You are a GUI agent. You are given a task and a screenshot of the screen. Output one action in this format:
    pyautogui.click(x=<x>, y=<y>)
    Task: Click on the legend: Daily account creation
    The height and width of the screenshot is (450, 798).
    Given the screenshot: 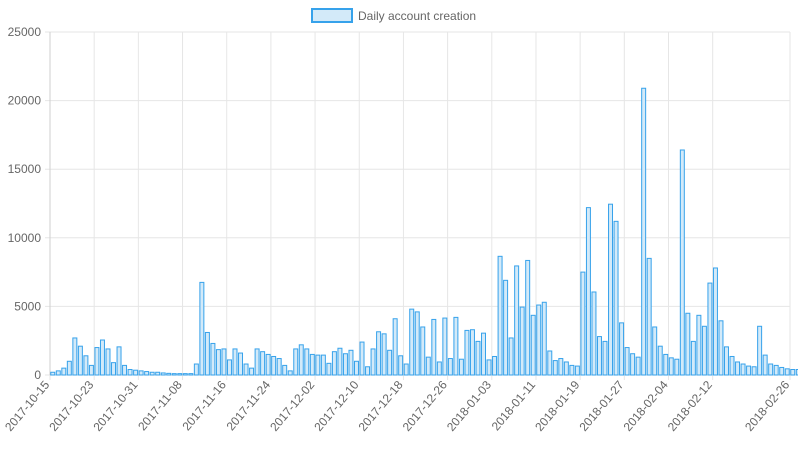 What is the action you would take?
    pyautogui.click(x=393, y=15)
    